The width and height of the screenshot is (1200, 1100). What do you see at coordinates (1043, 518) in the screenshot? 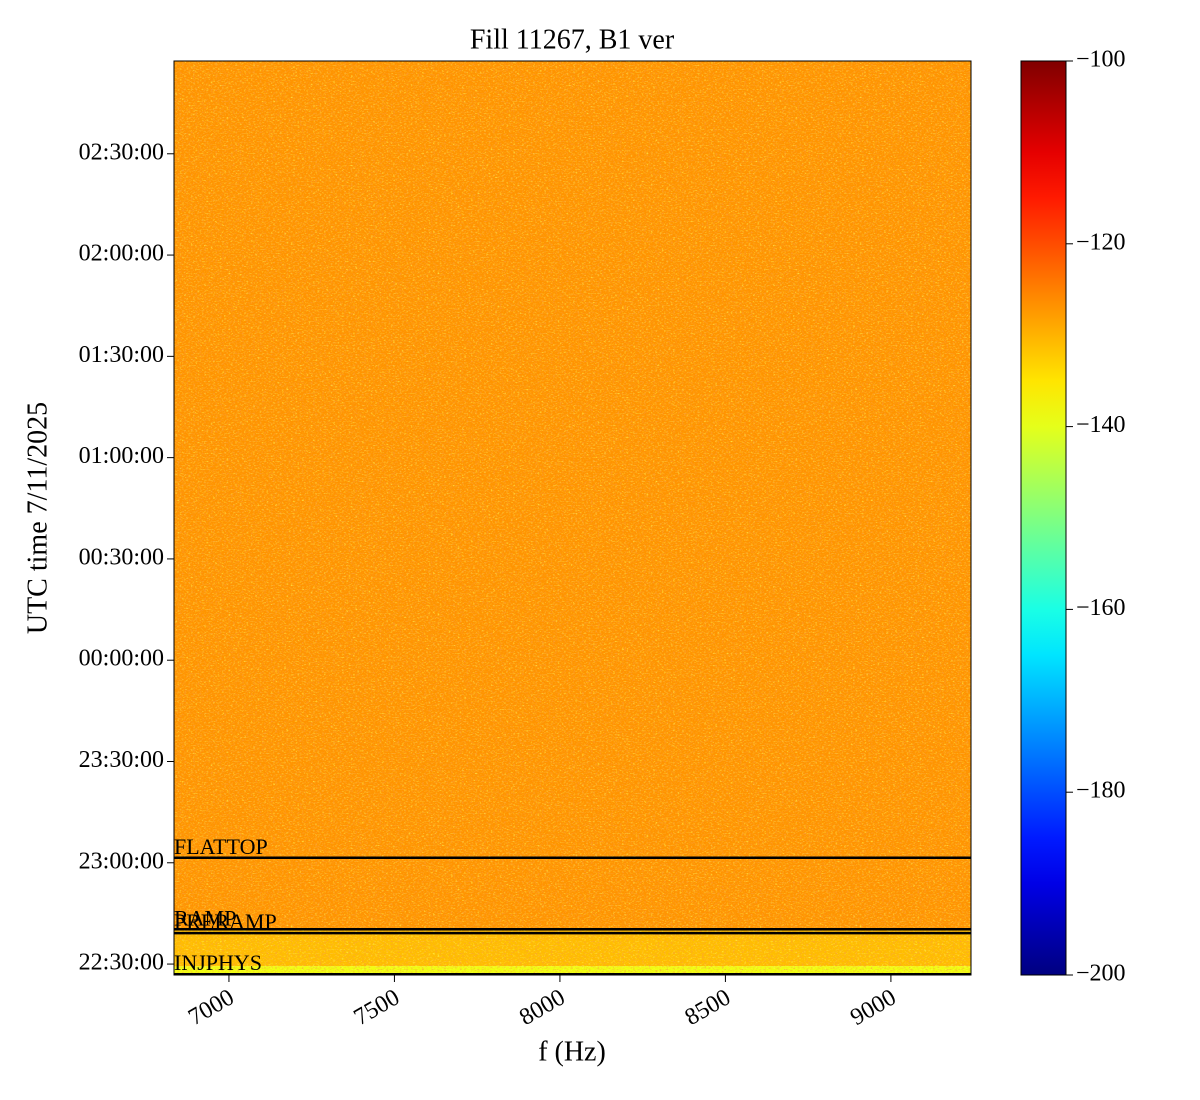
I see `colorbar` at bounding box center [1043, 518].